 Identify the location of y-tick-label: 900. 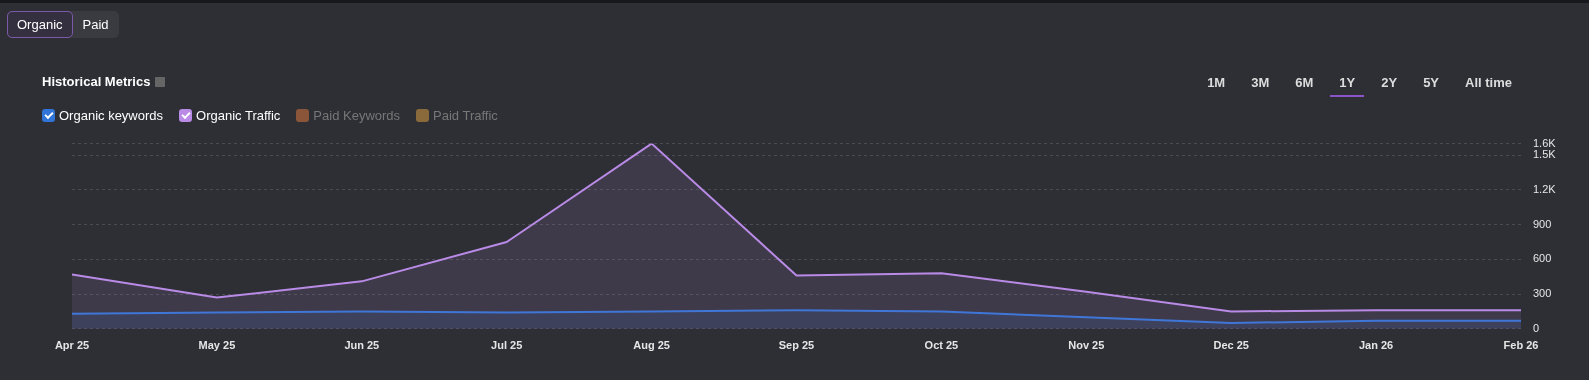
(1542, 223).